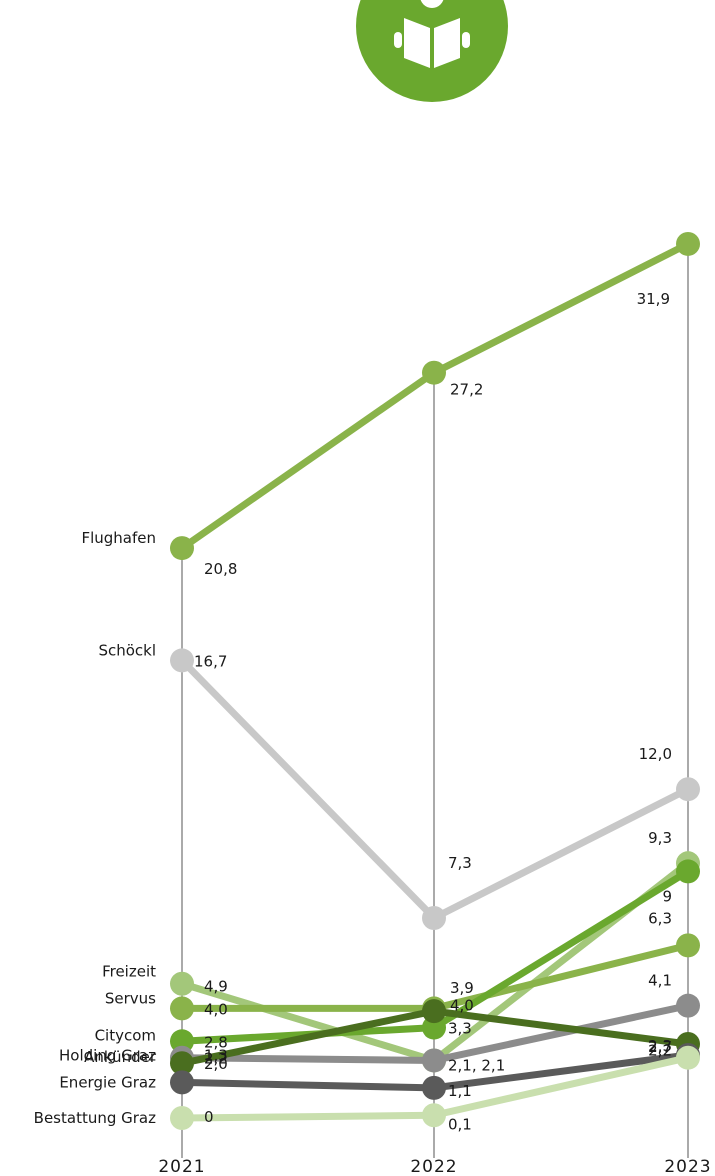  What do you see at coordinates (660, 838) in the screenshot?
I see `data-label: 9,3` at bounding box center [660, 838].